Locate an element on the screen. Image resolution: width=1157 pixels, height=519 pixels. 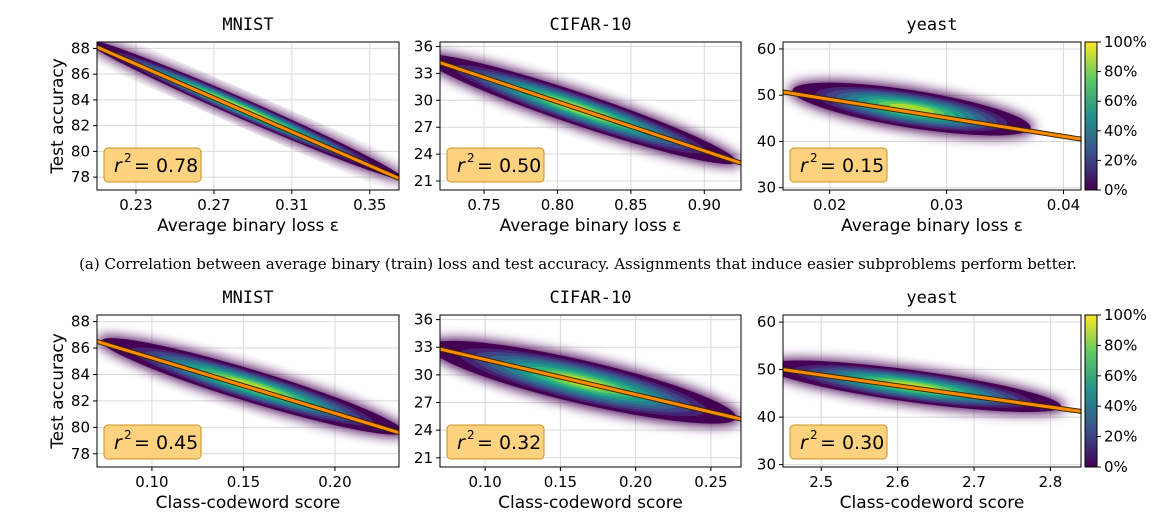
r2-value: = 0.15 is located at coordinates (852, 166).